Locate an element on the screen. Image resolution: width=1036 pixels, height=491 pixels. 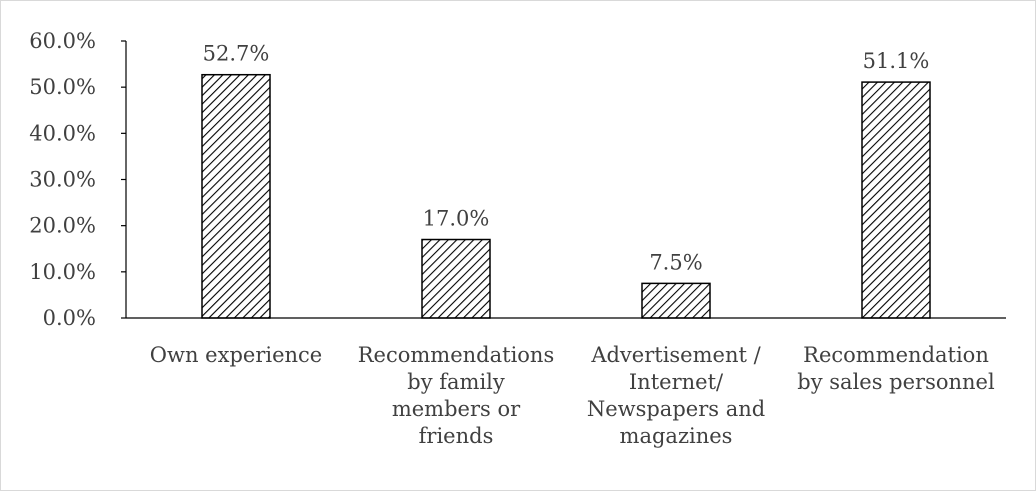
x-tick-label: Recommendation by sales personnel is located at coordinates (896, 368).